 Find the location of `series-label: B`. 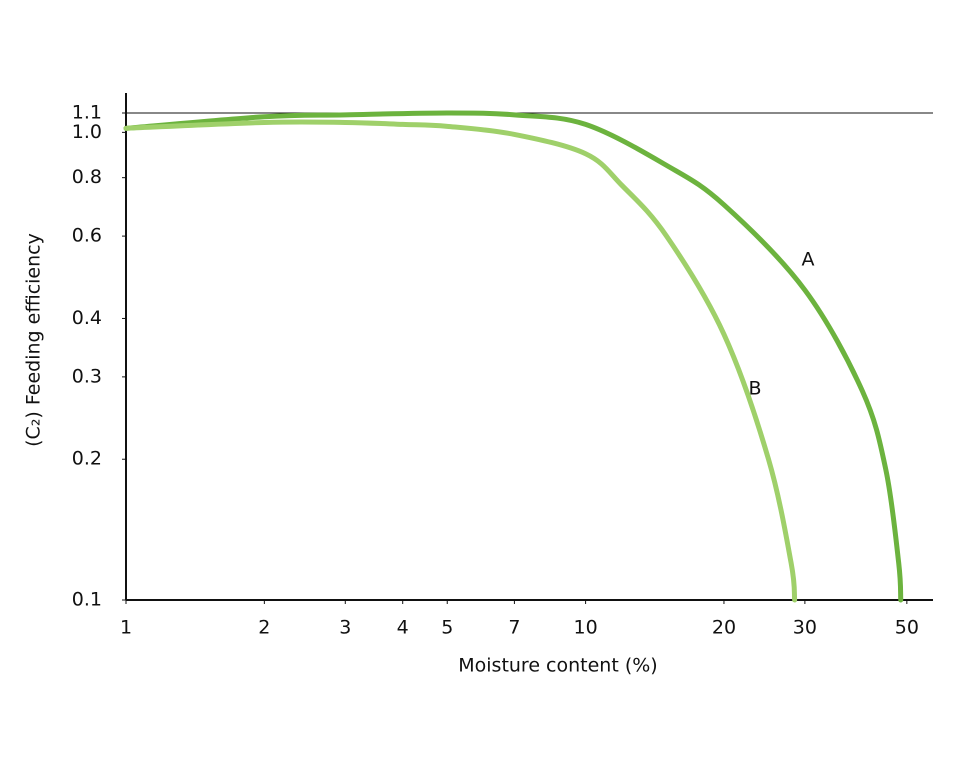

series-label: B is located at coordinates (754, 389).